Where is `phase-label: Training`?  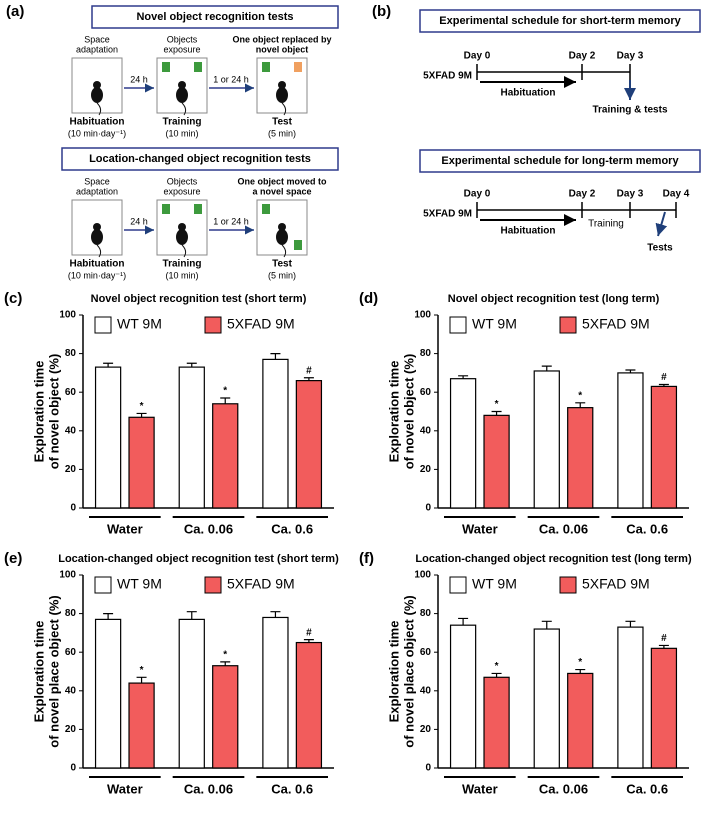
phase-label: Training is located at coordinates (606, 224).